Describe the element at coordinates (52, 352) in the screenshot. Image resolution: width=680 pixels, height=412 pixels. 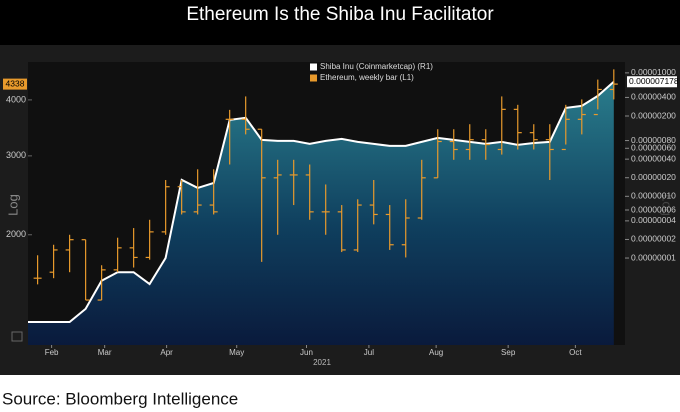
I see `x-tick-label: Feb` at that location.